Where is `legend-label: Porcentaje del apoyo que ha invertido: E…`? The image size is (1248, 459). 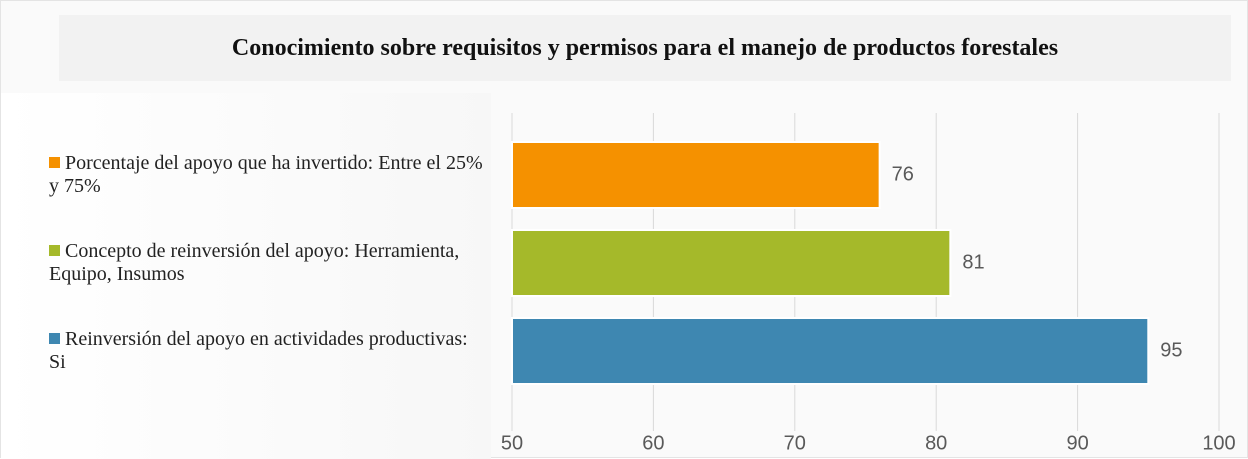 legend-label: Porcentaje del apoyo que ha invertido: E… is located at coordinates (266, 174).